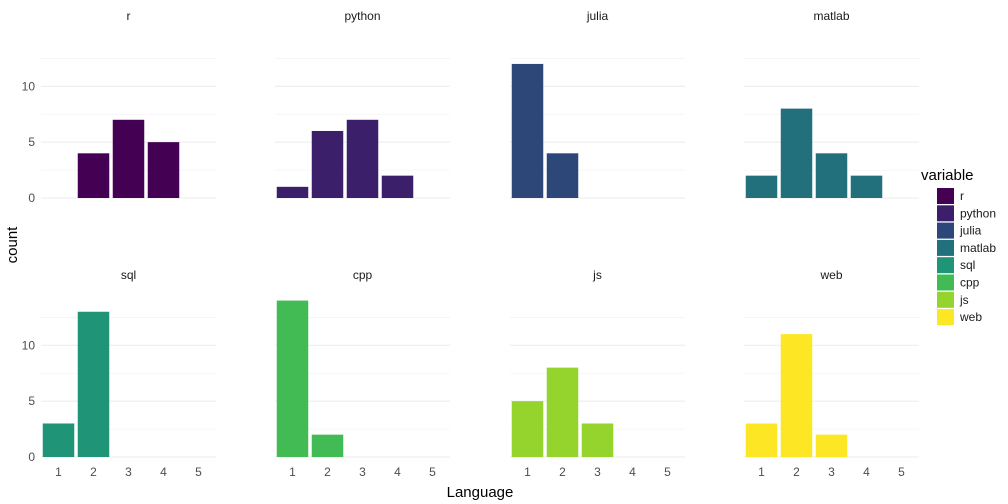 The image size is (1008, 504). Describe the element at coordinates (831, 104) in the screenshot. I see `facet-panel-matlab: matlab` at that location.